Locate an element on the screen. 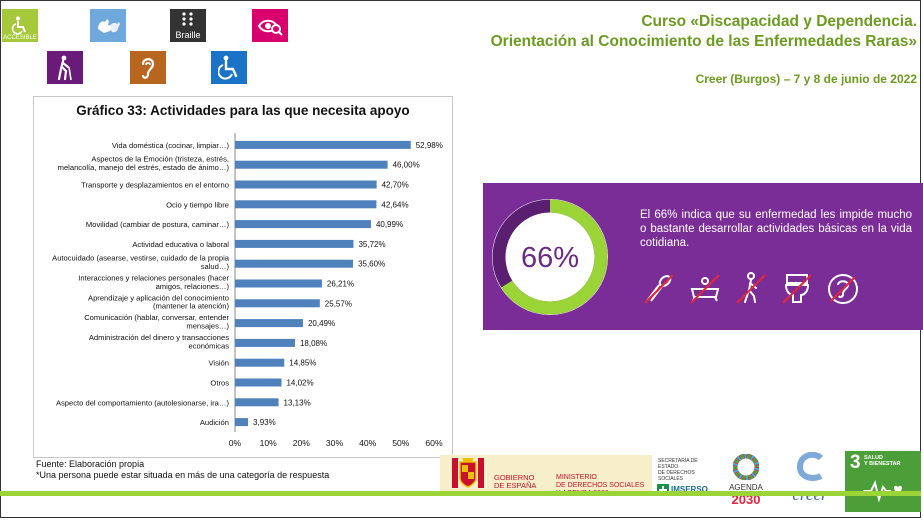  elderly-cane-icon is located at coordinates (64, 67).